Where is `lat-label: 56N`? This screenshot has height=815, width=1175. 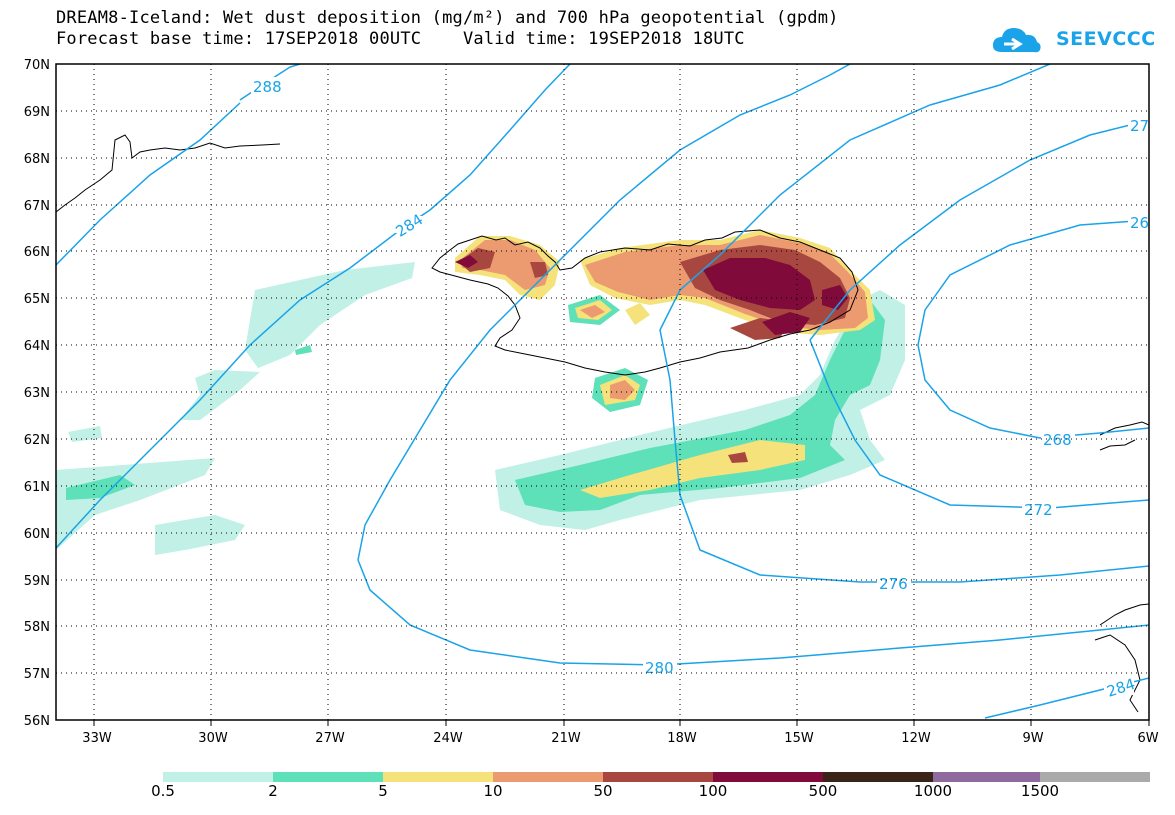 lat-label: 56N is located at coordinates (37, 721).